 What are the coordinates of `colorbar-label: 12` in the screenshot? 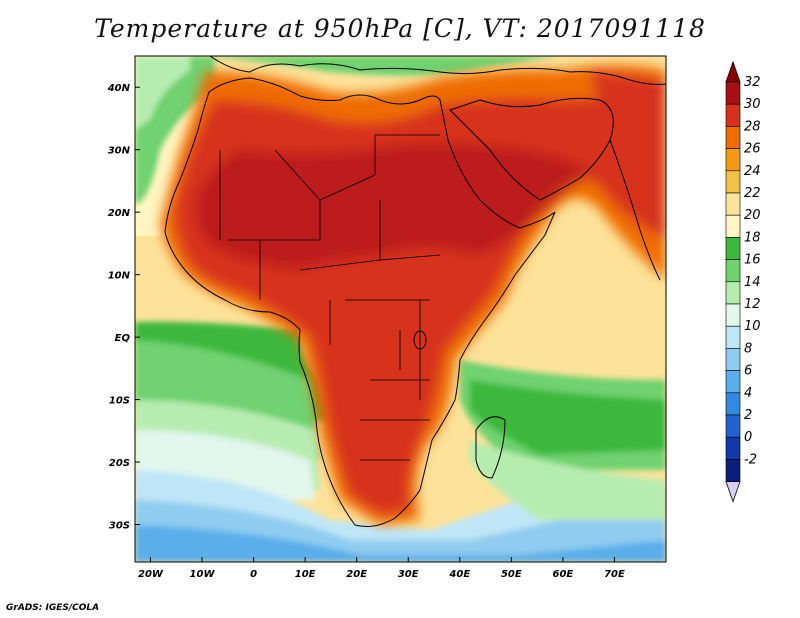 It's located at (752, 304).